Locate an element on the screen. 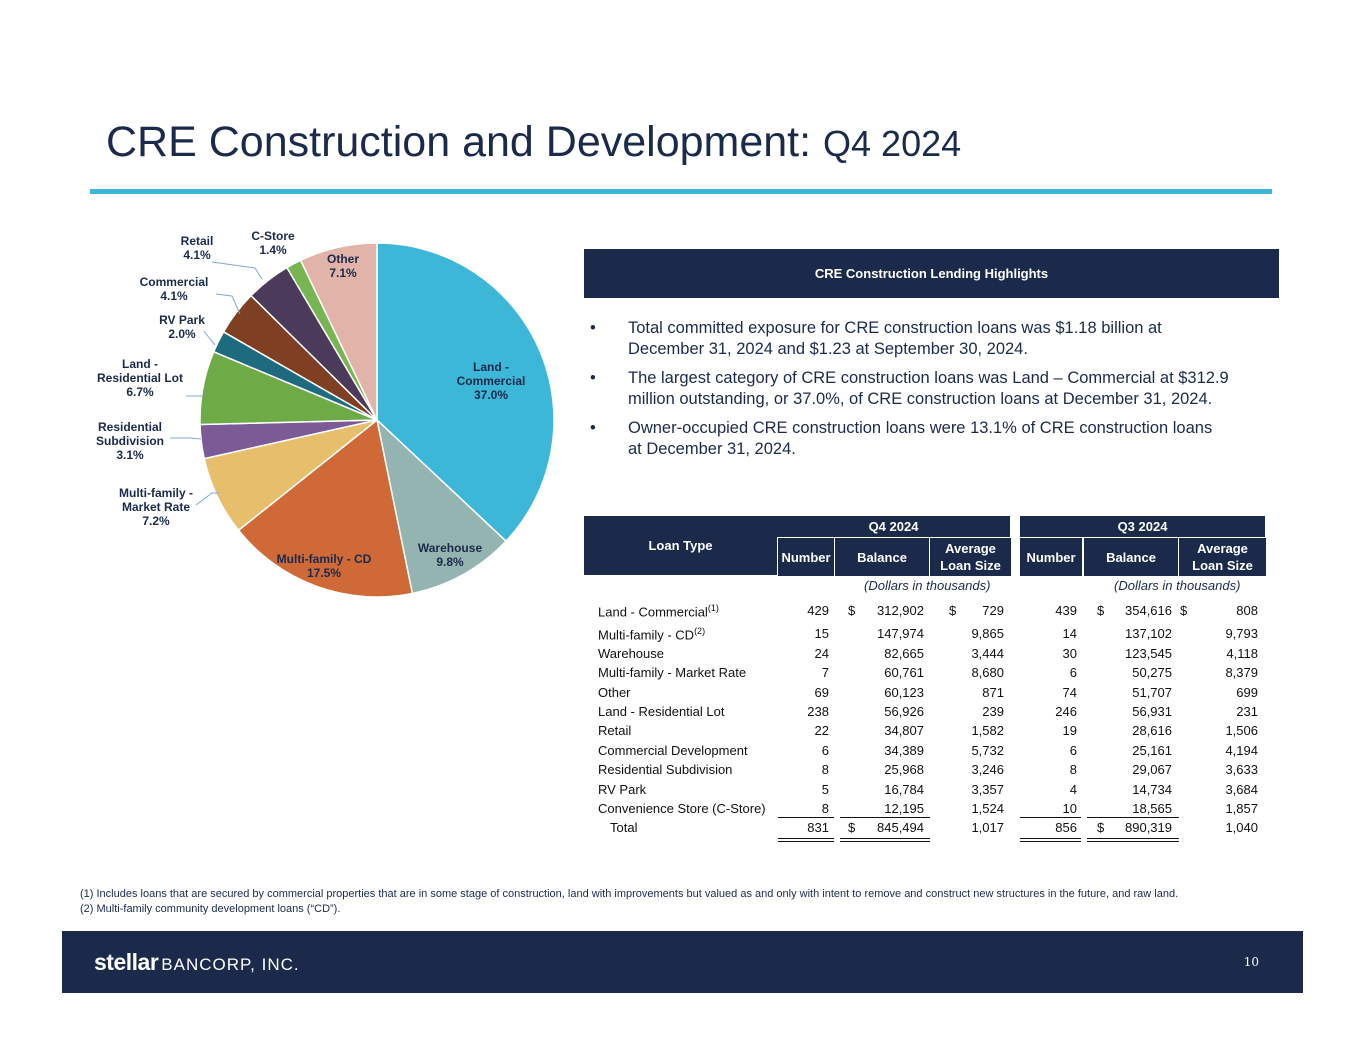  cell-q3-avg: 808 is located at coordinates (1247, 610).